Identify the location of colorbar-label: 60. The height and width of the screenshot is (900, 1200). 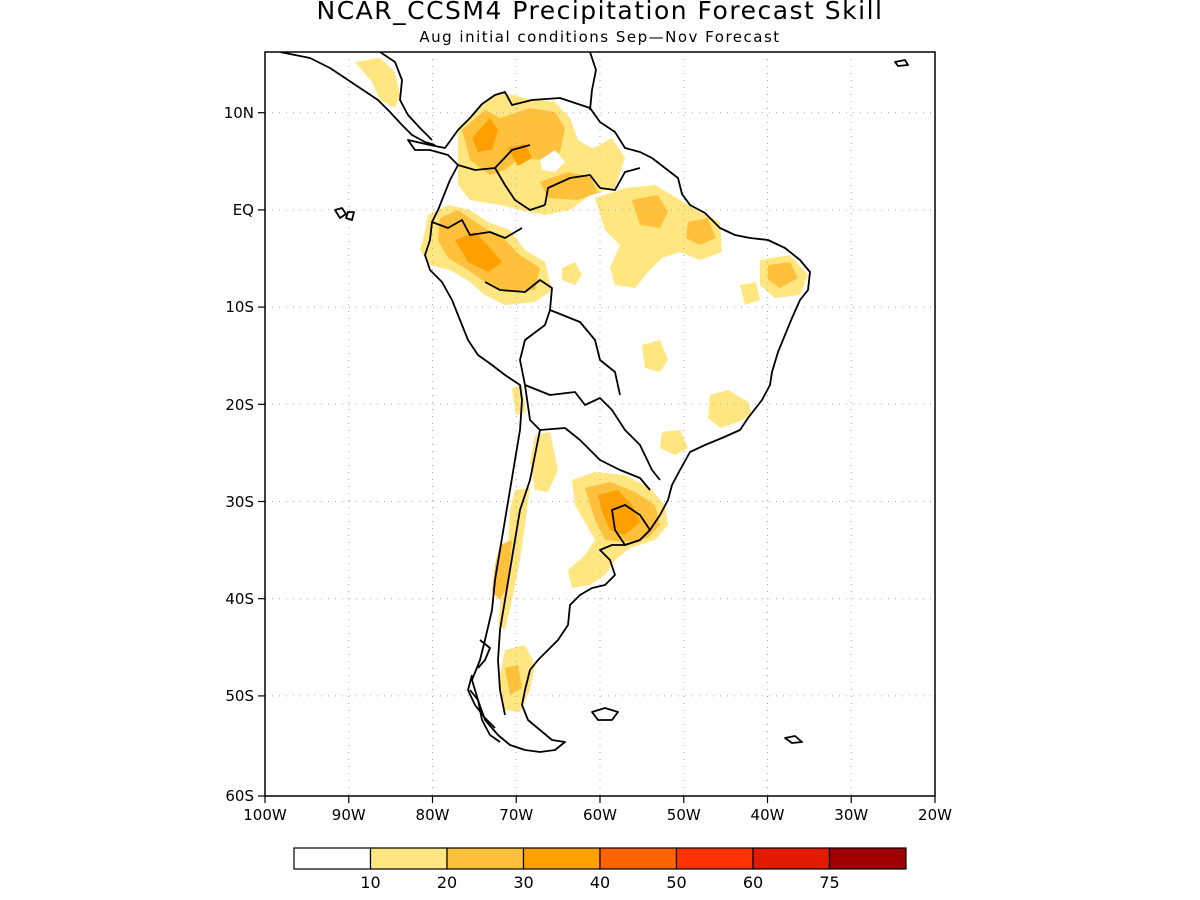
(753, 882).